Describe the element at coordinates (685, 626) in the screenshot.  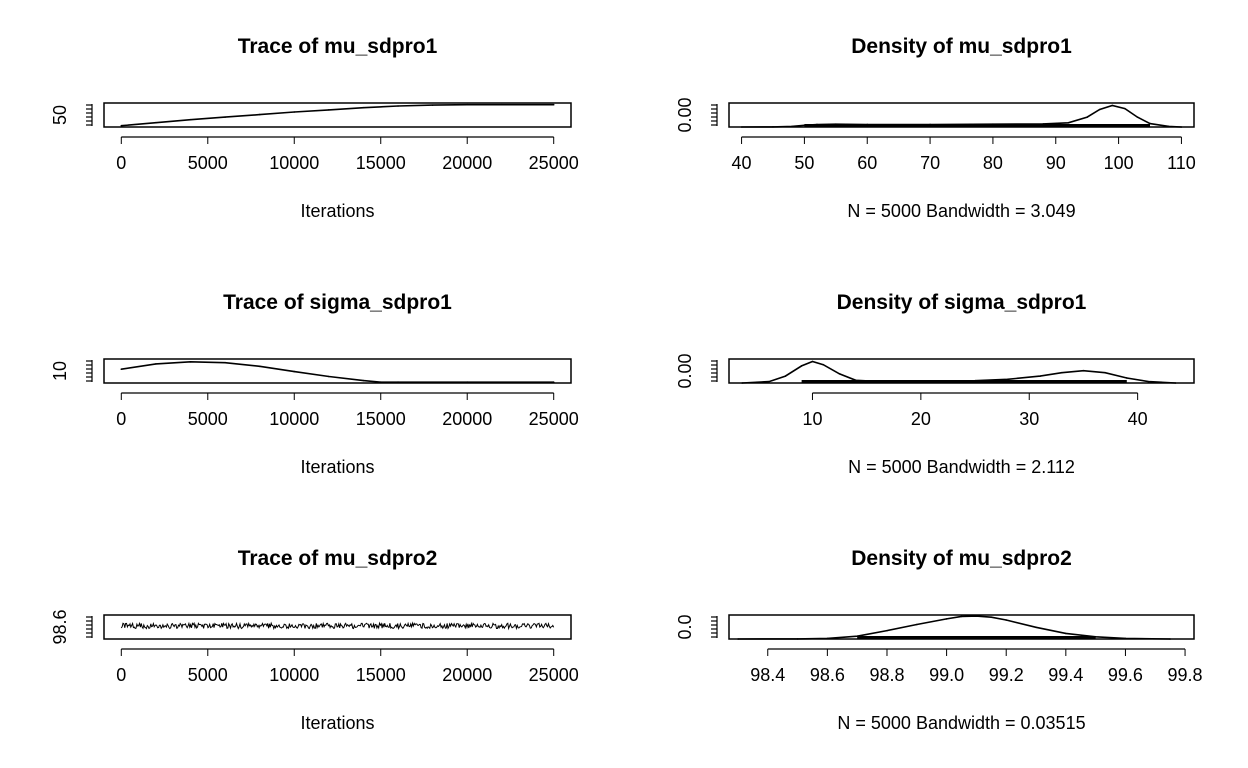
I see `y-tick-label: 0.0` at that location.